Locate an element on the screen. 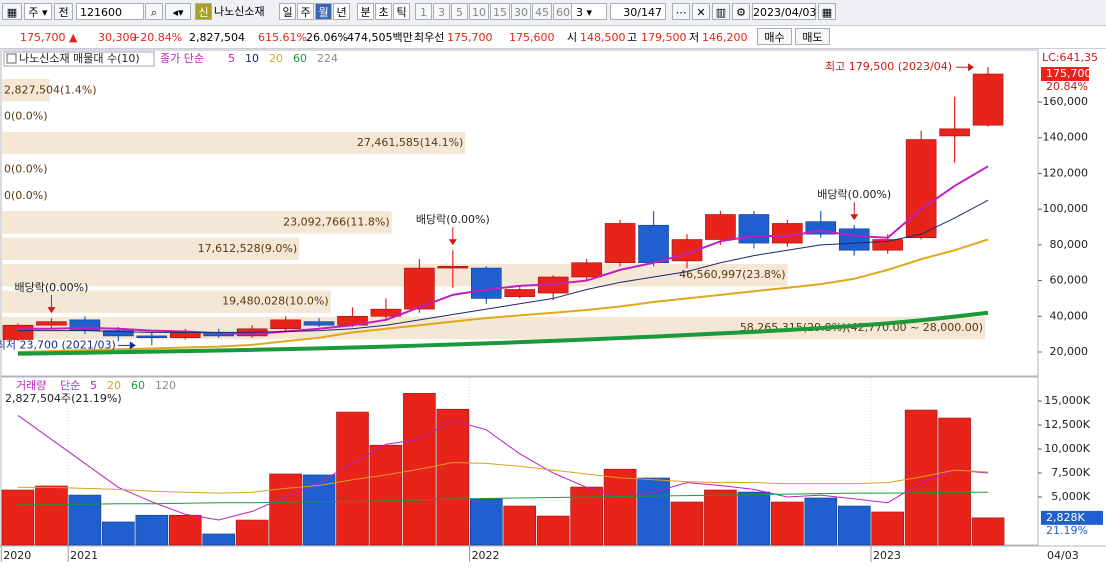 The width and height of the screenshot is (1106, 567). volume: 2,827,504 is located at coordinates (217, 37).